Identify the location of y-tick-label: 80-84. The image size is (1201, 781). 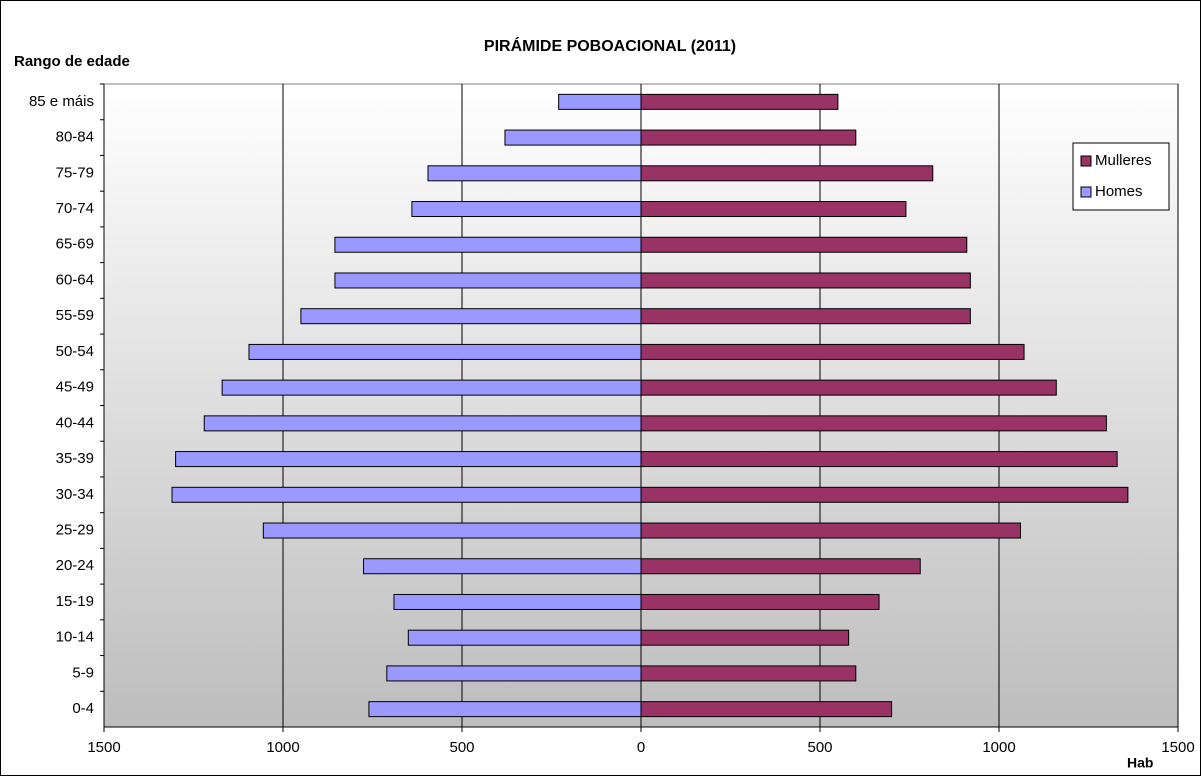
(75, 137).